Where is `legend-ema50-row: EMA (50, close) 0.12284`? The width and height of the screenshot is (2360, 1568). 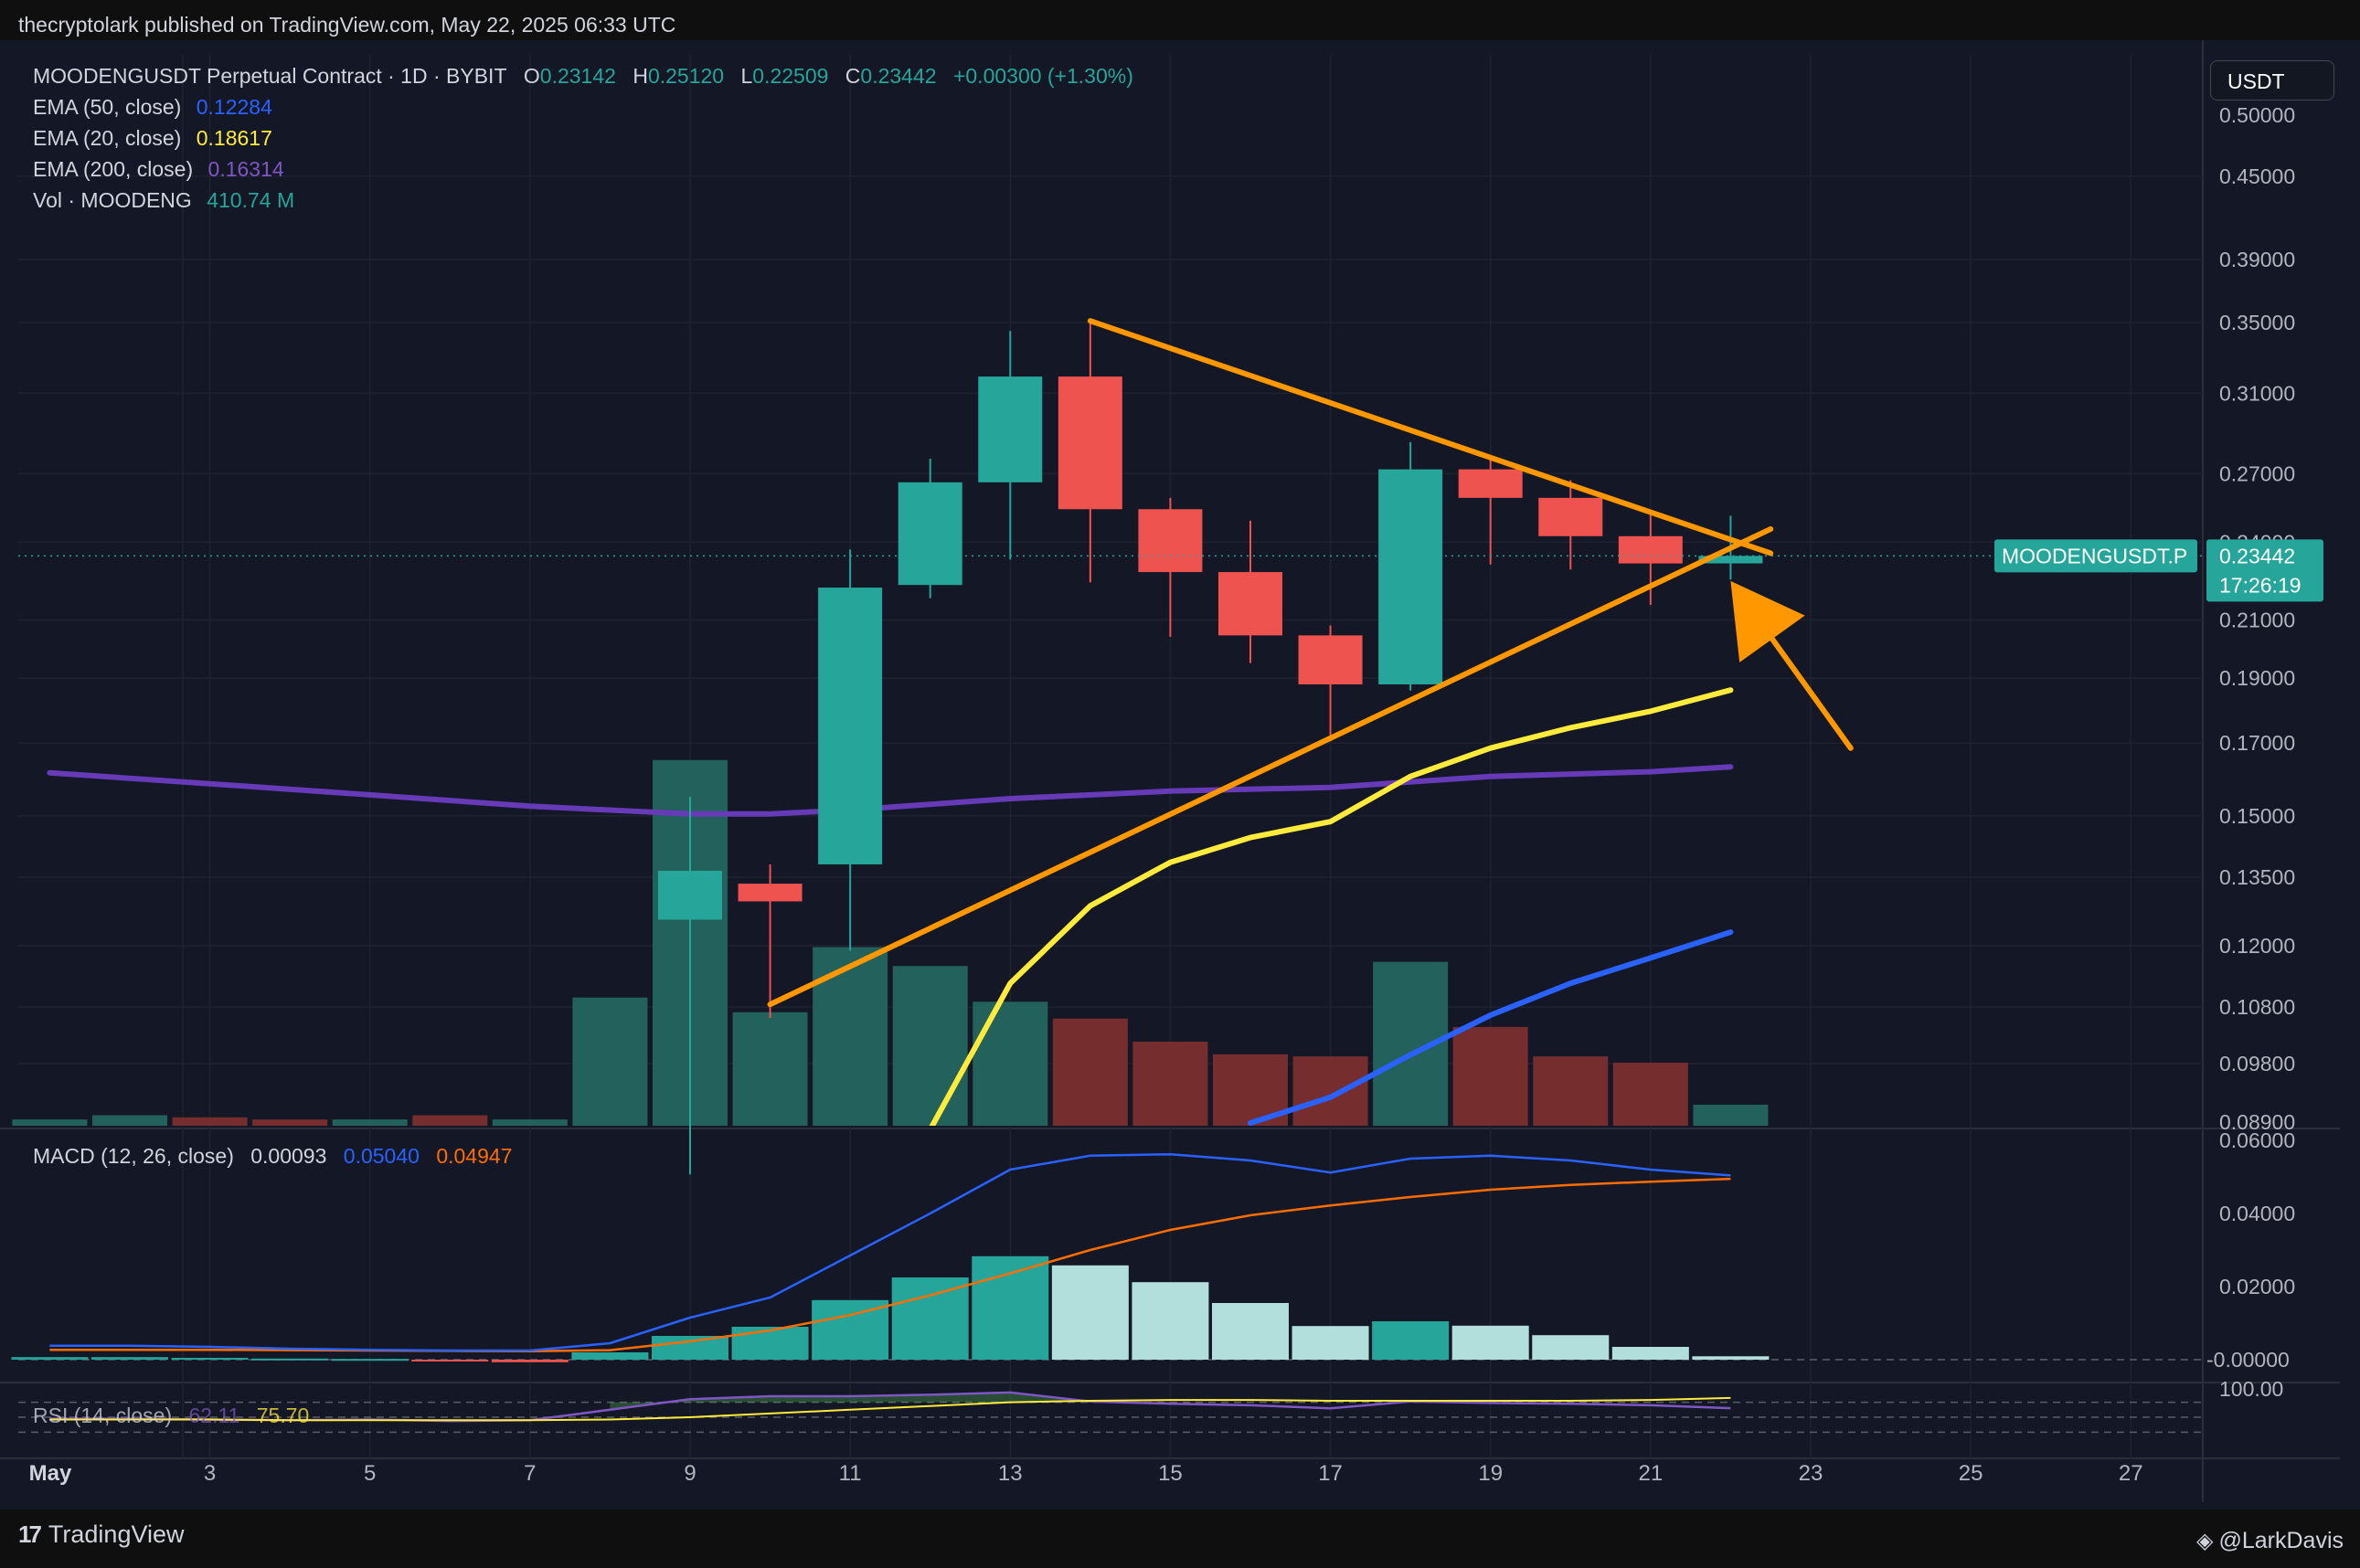 legend-ema50-row: EMA (50, close) 0.12284 is located at coordinates (154, 108).